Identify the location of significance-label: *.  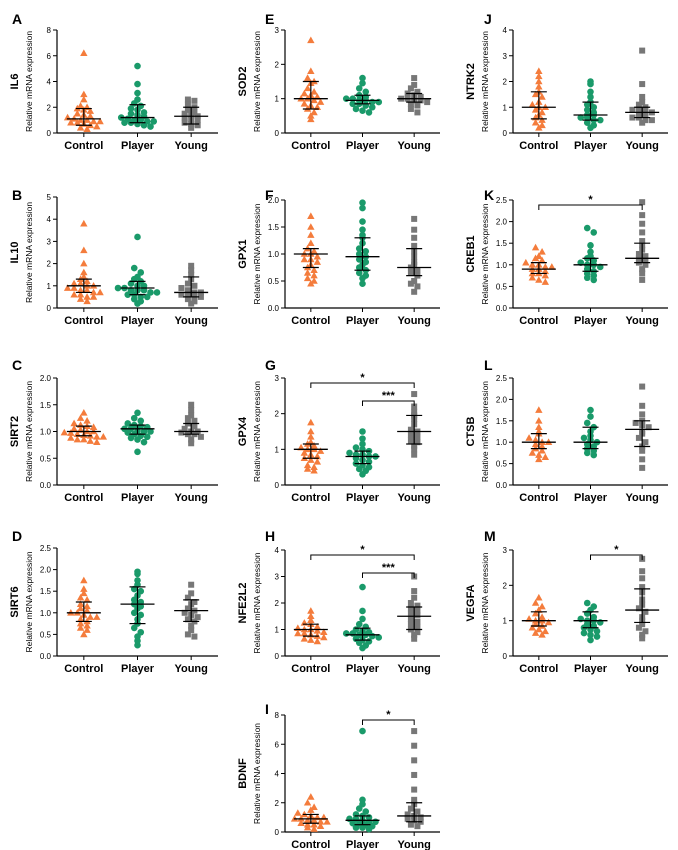
(388, 715).